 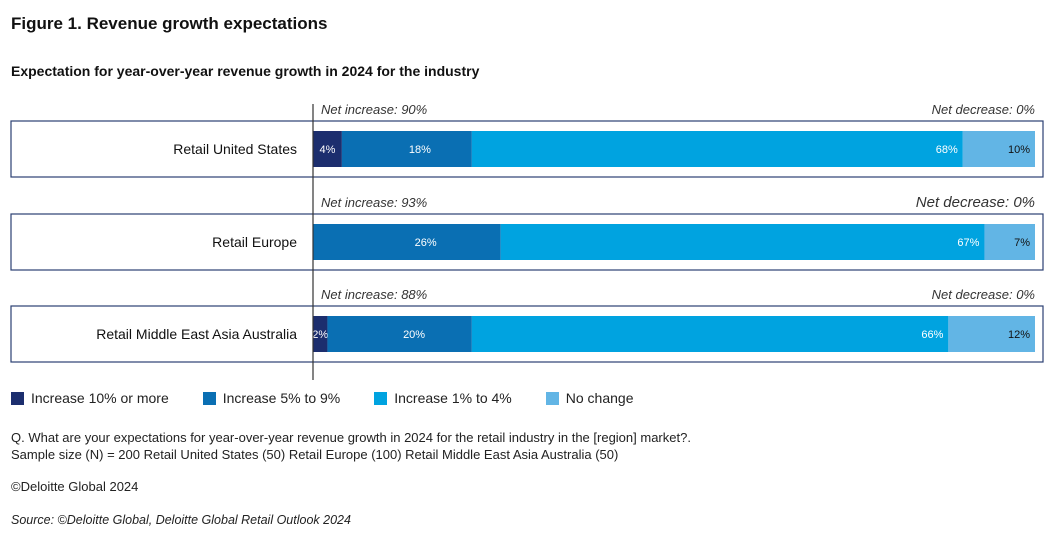 I want to click on category-label: Retail Europe, so click(x=254, y=242).